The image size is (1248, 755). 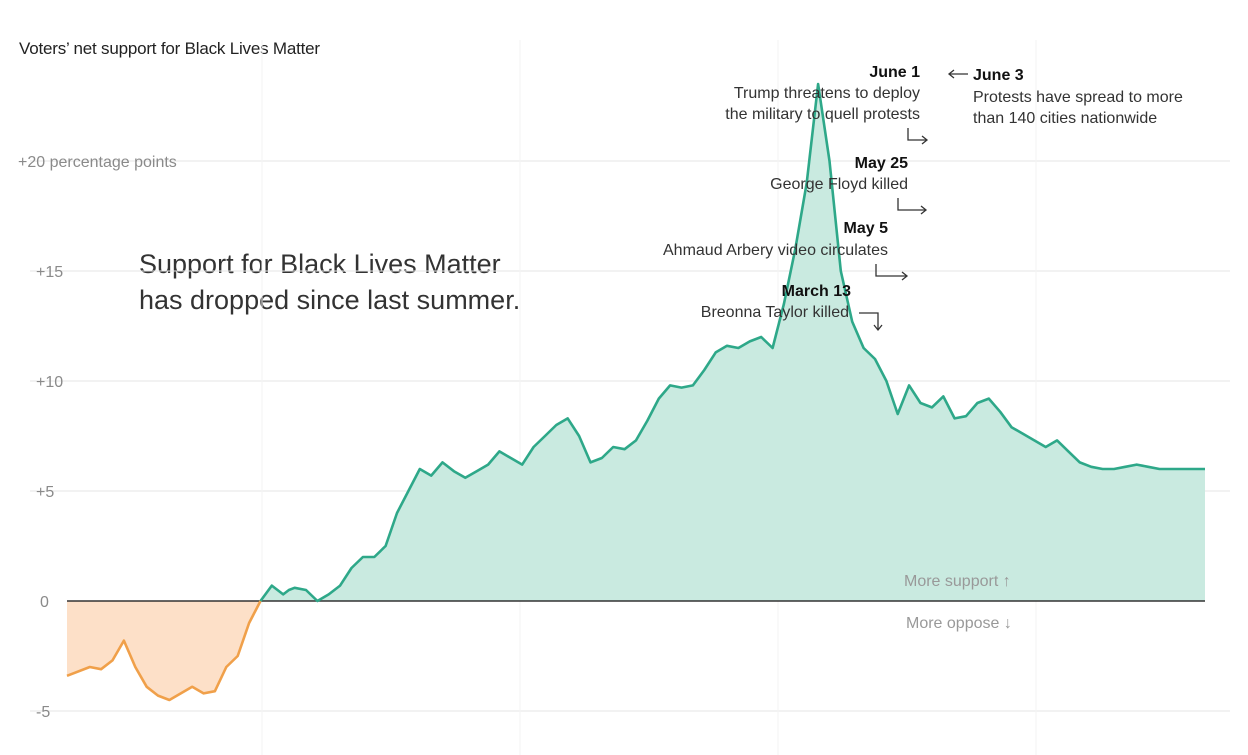 What do you see at coordinates (816, 291) in the screenshot?
I see `annotation-date: March 13` at bounding box center [816, 291].